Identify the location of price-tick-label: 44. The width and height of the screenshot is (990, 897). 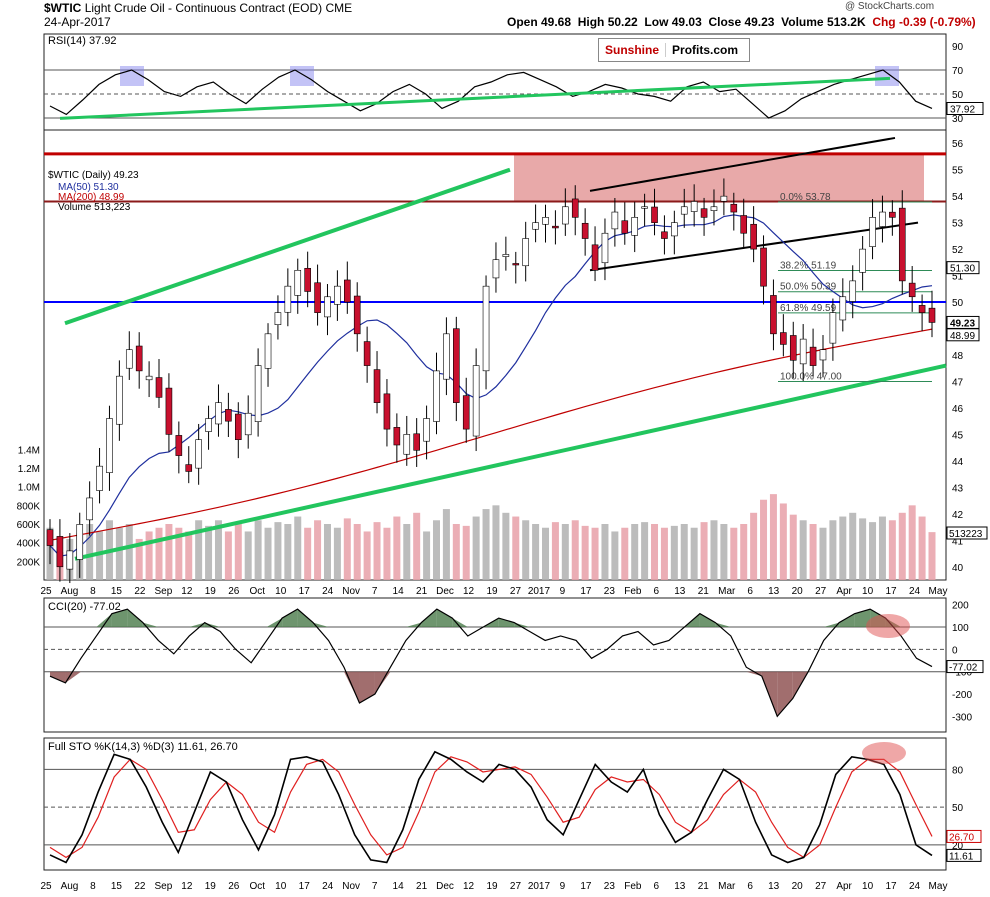
(958, 462).